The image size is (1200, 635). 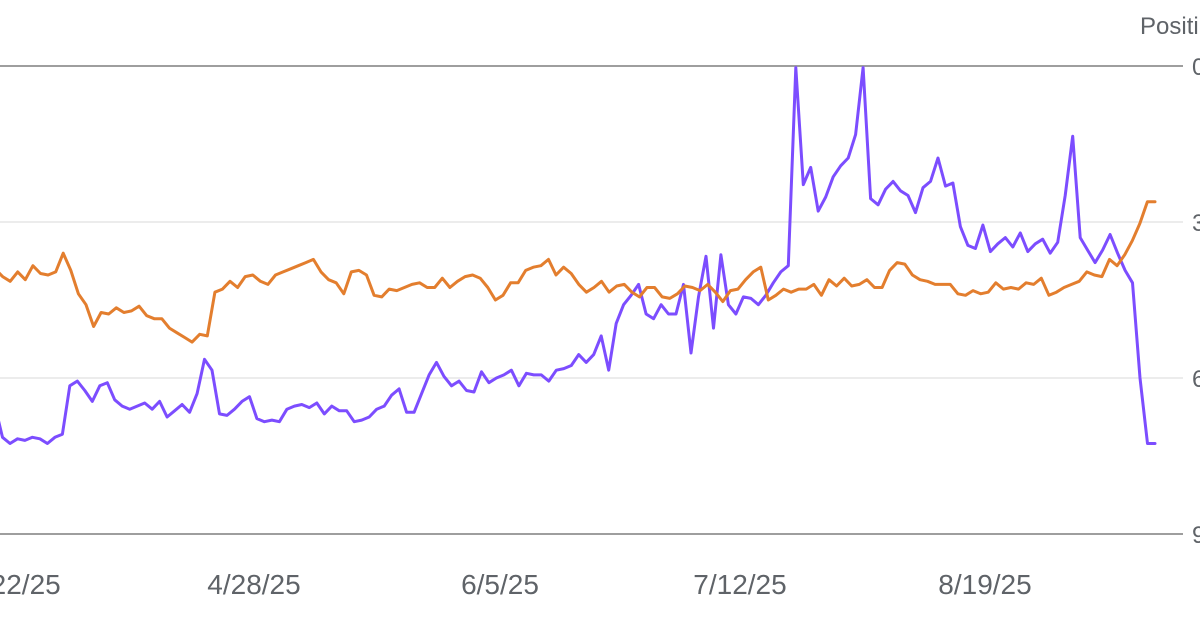 I want to click on x-tick-label: 8/19/25, so click(x=984, y=584).